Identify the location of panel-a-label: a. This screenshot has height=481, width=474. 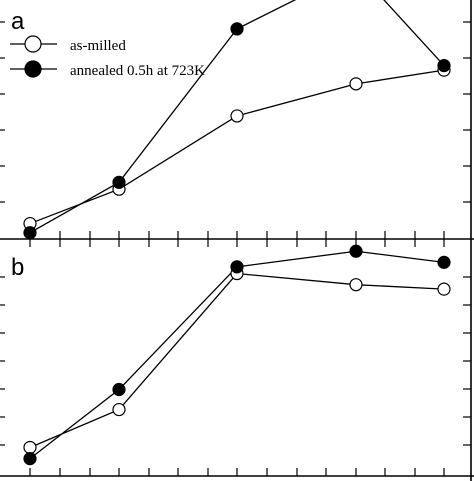
(18, 21).